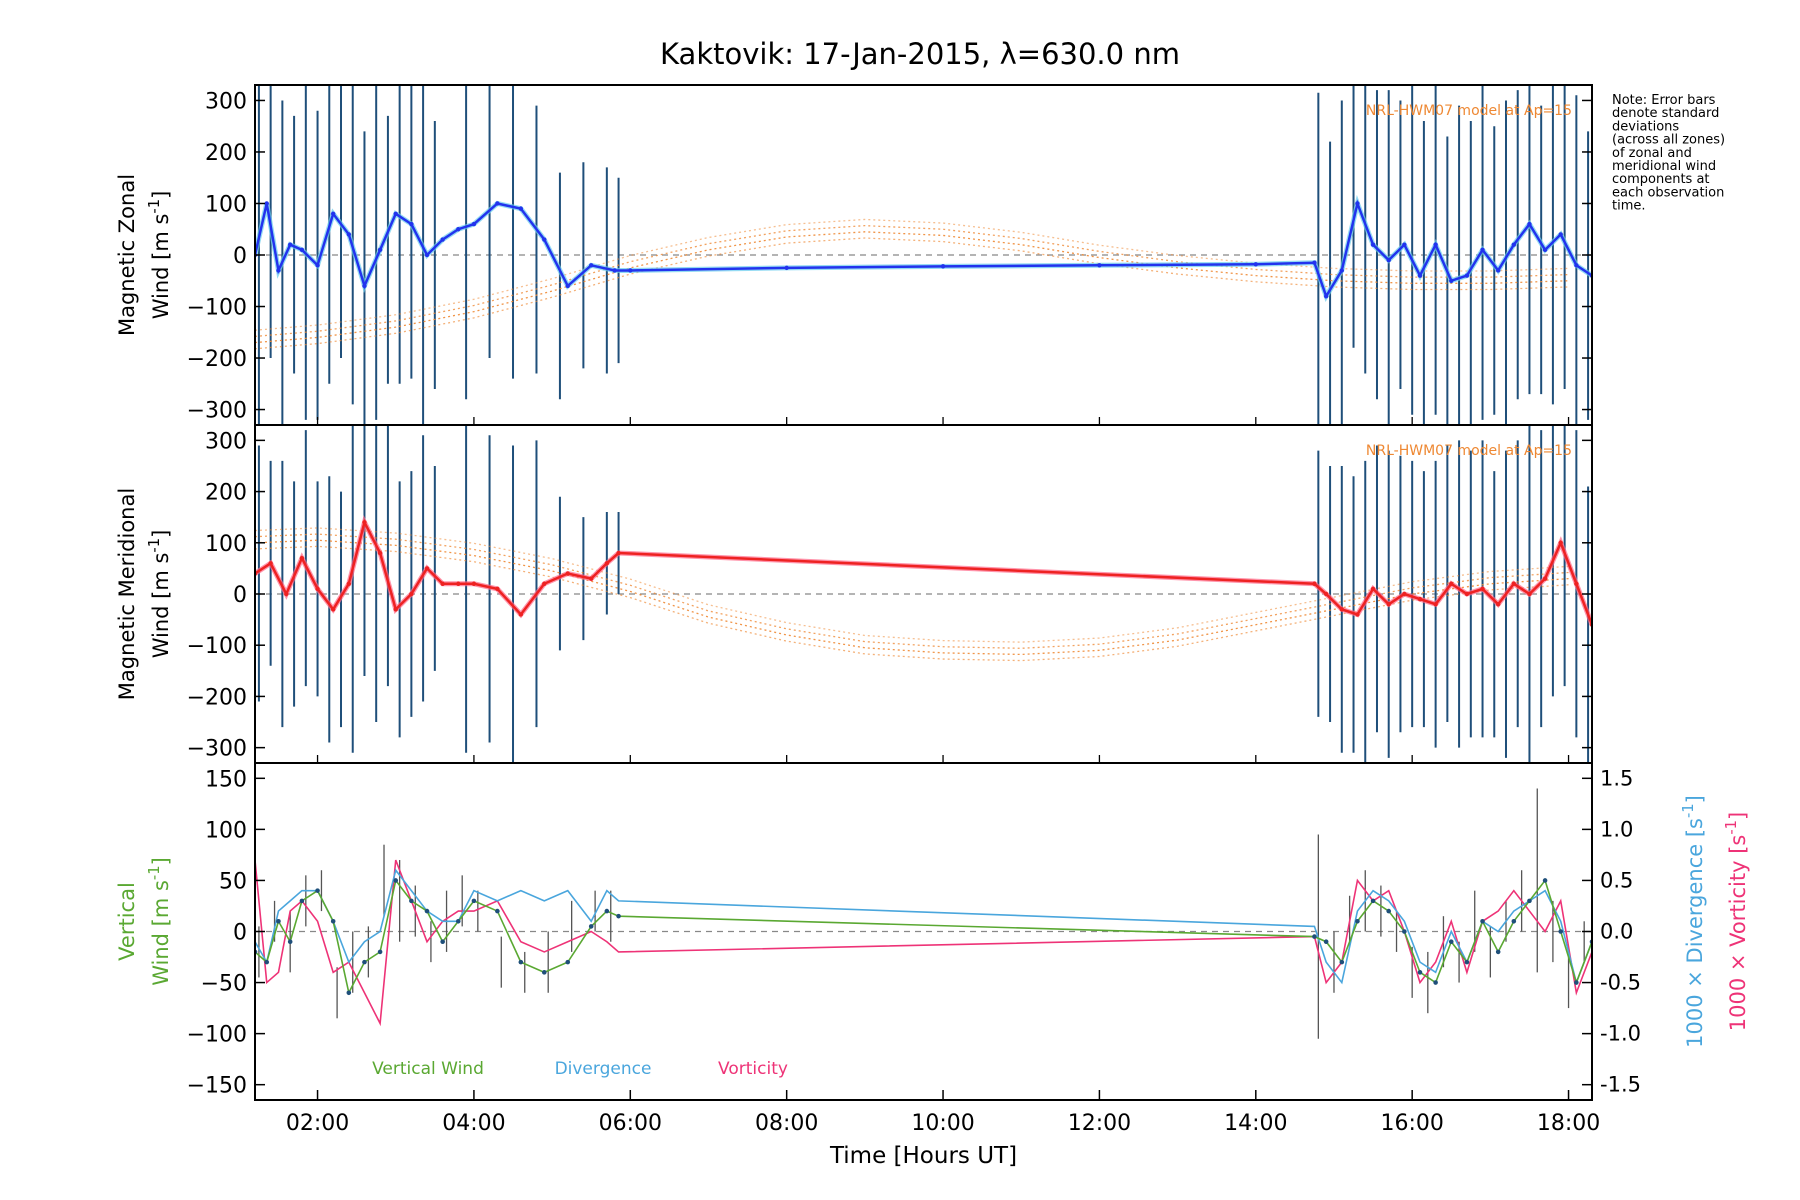 This screenshot has width=1800, height=1200. What do you see at coordinates (240, 933) in the screenshot?
I see `y-tick-label: 0` at bounding box center [240, 933].